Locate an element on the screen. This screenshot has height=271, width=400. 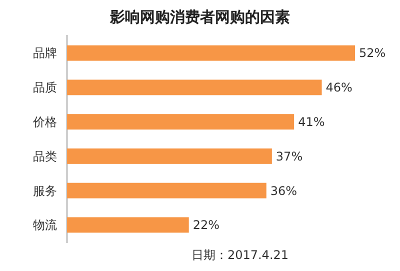
data-label: 52% is located at coordinates (372, 53).